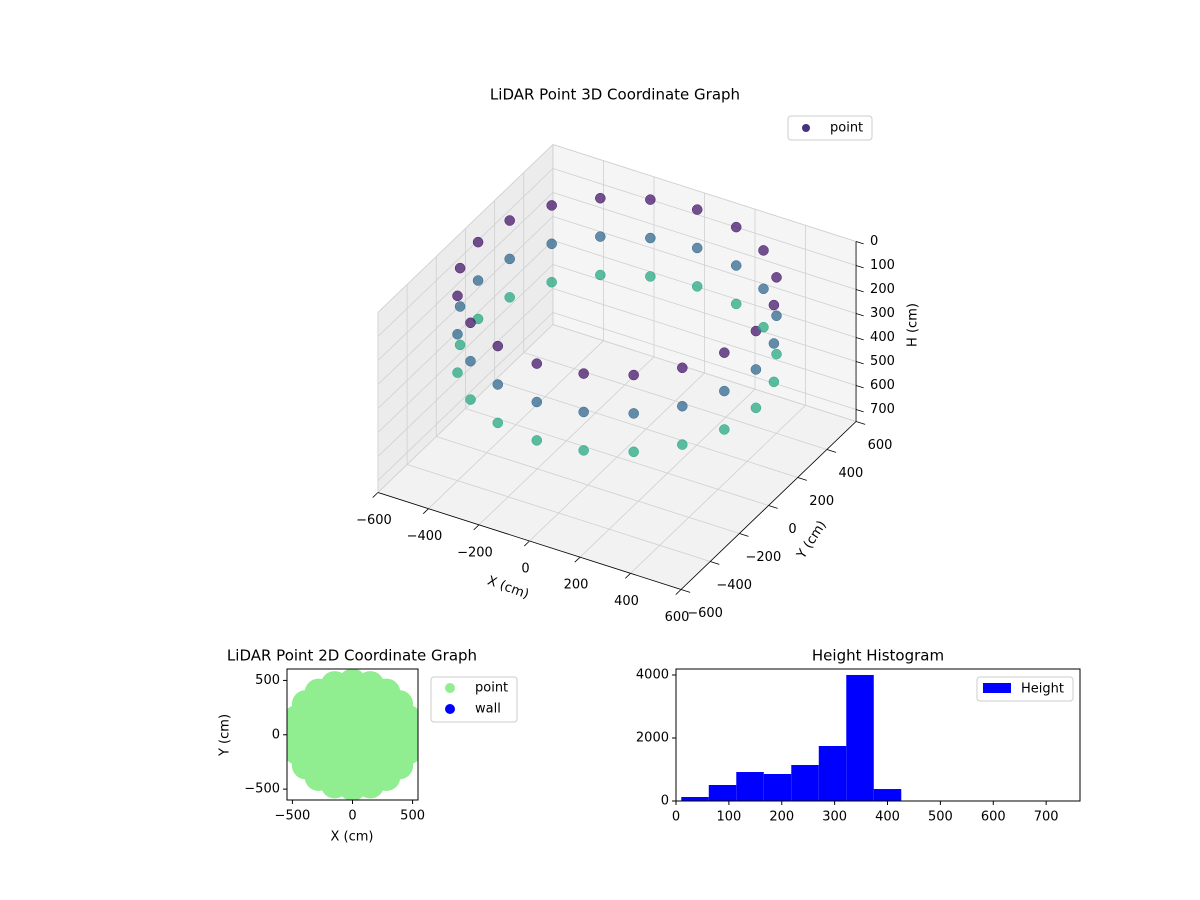  I want to click on legend-box, so click(830, 128).